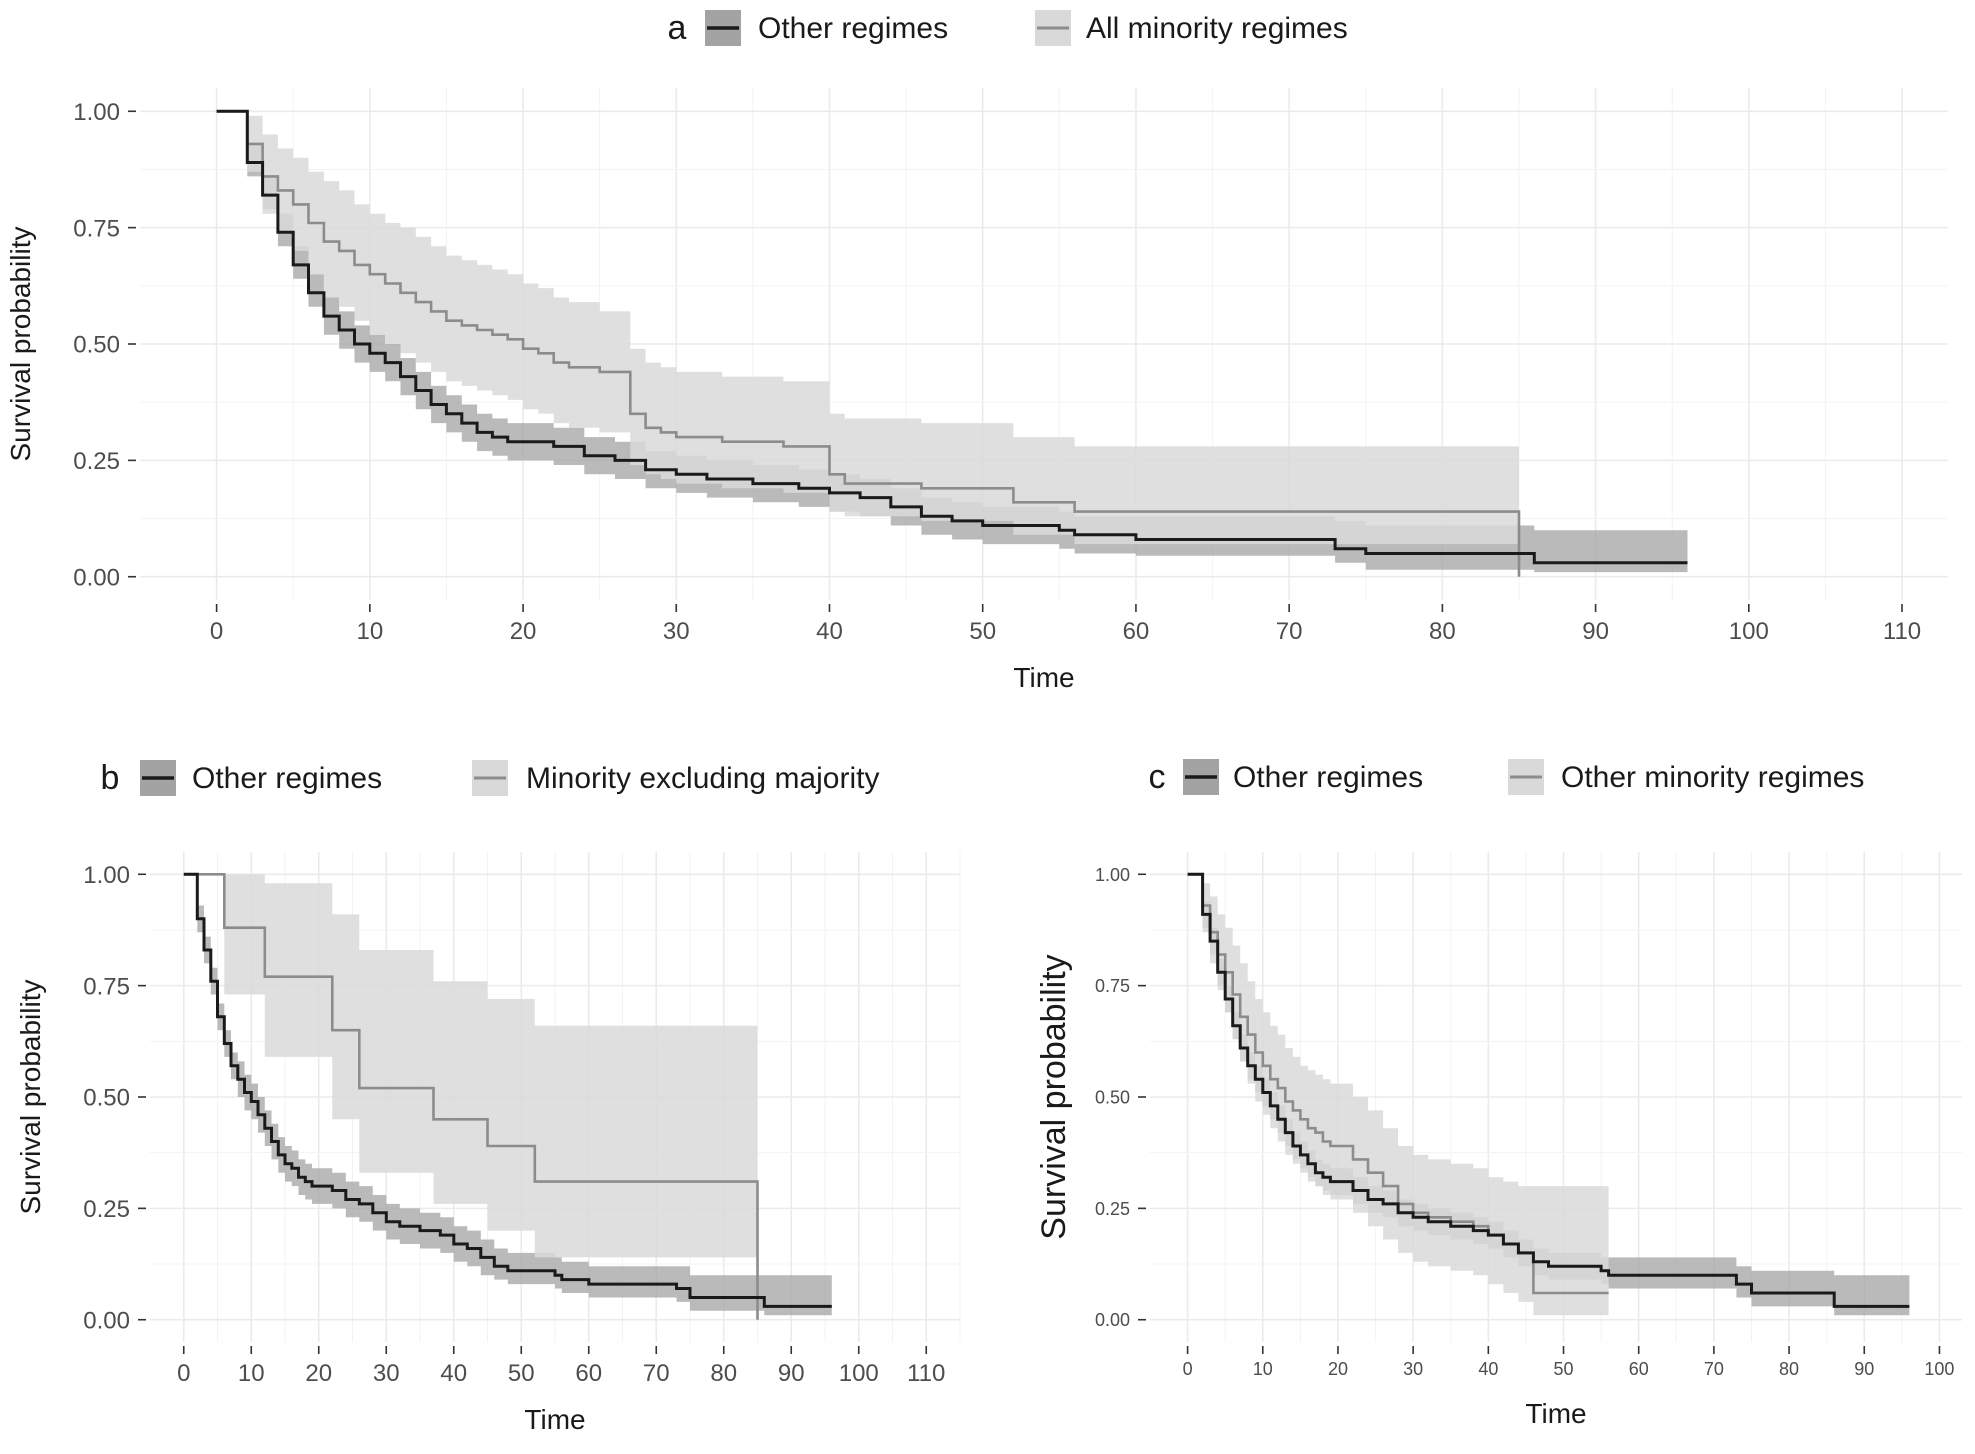  Describe the element at coordinates (1008, 28) in the screenshot. I see `legend-a: a Other regimes All minority regimes` at that location.